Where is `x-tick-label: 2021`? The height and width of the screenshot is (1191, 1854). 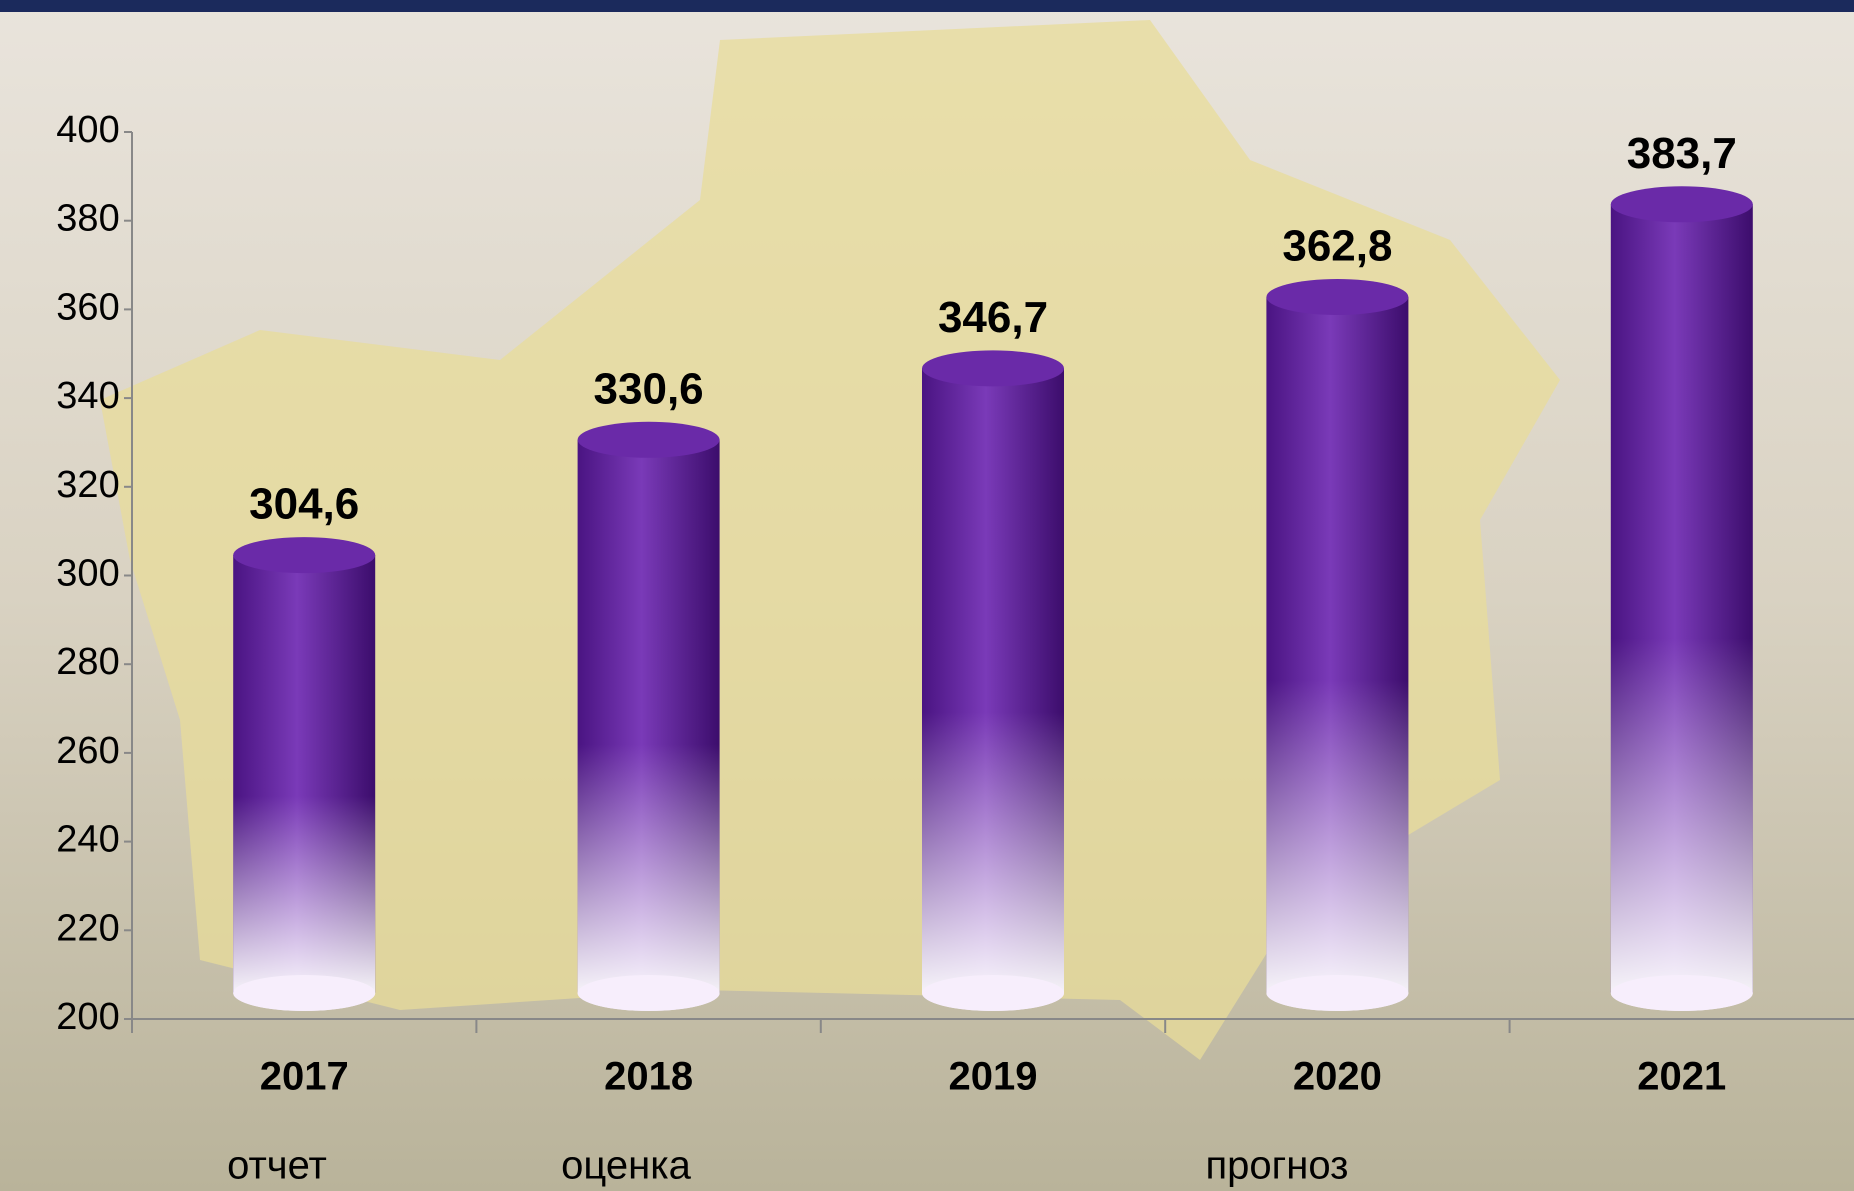
x-tick-label: 2021 is located at coordinates (1681, 1077).